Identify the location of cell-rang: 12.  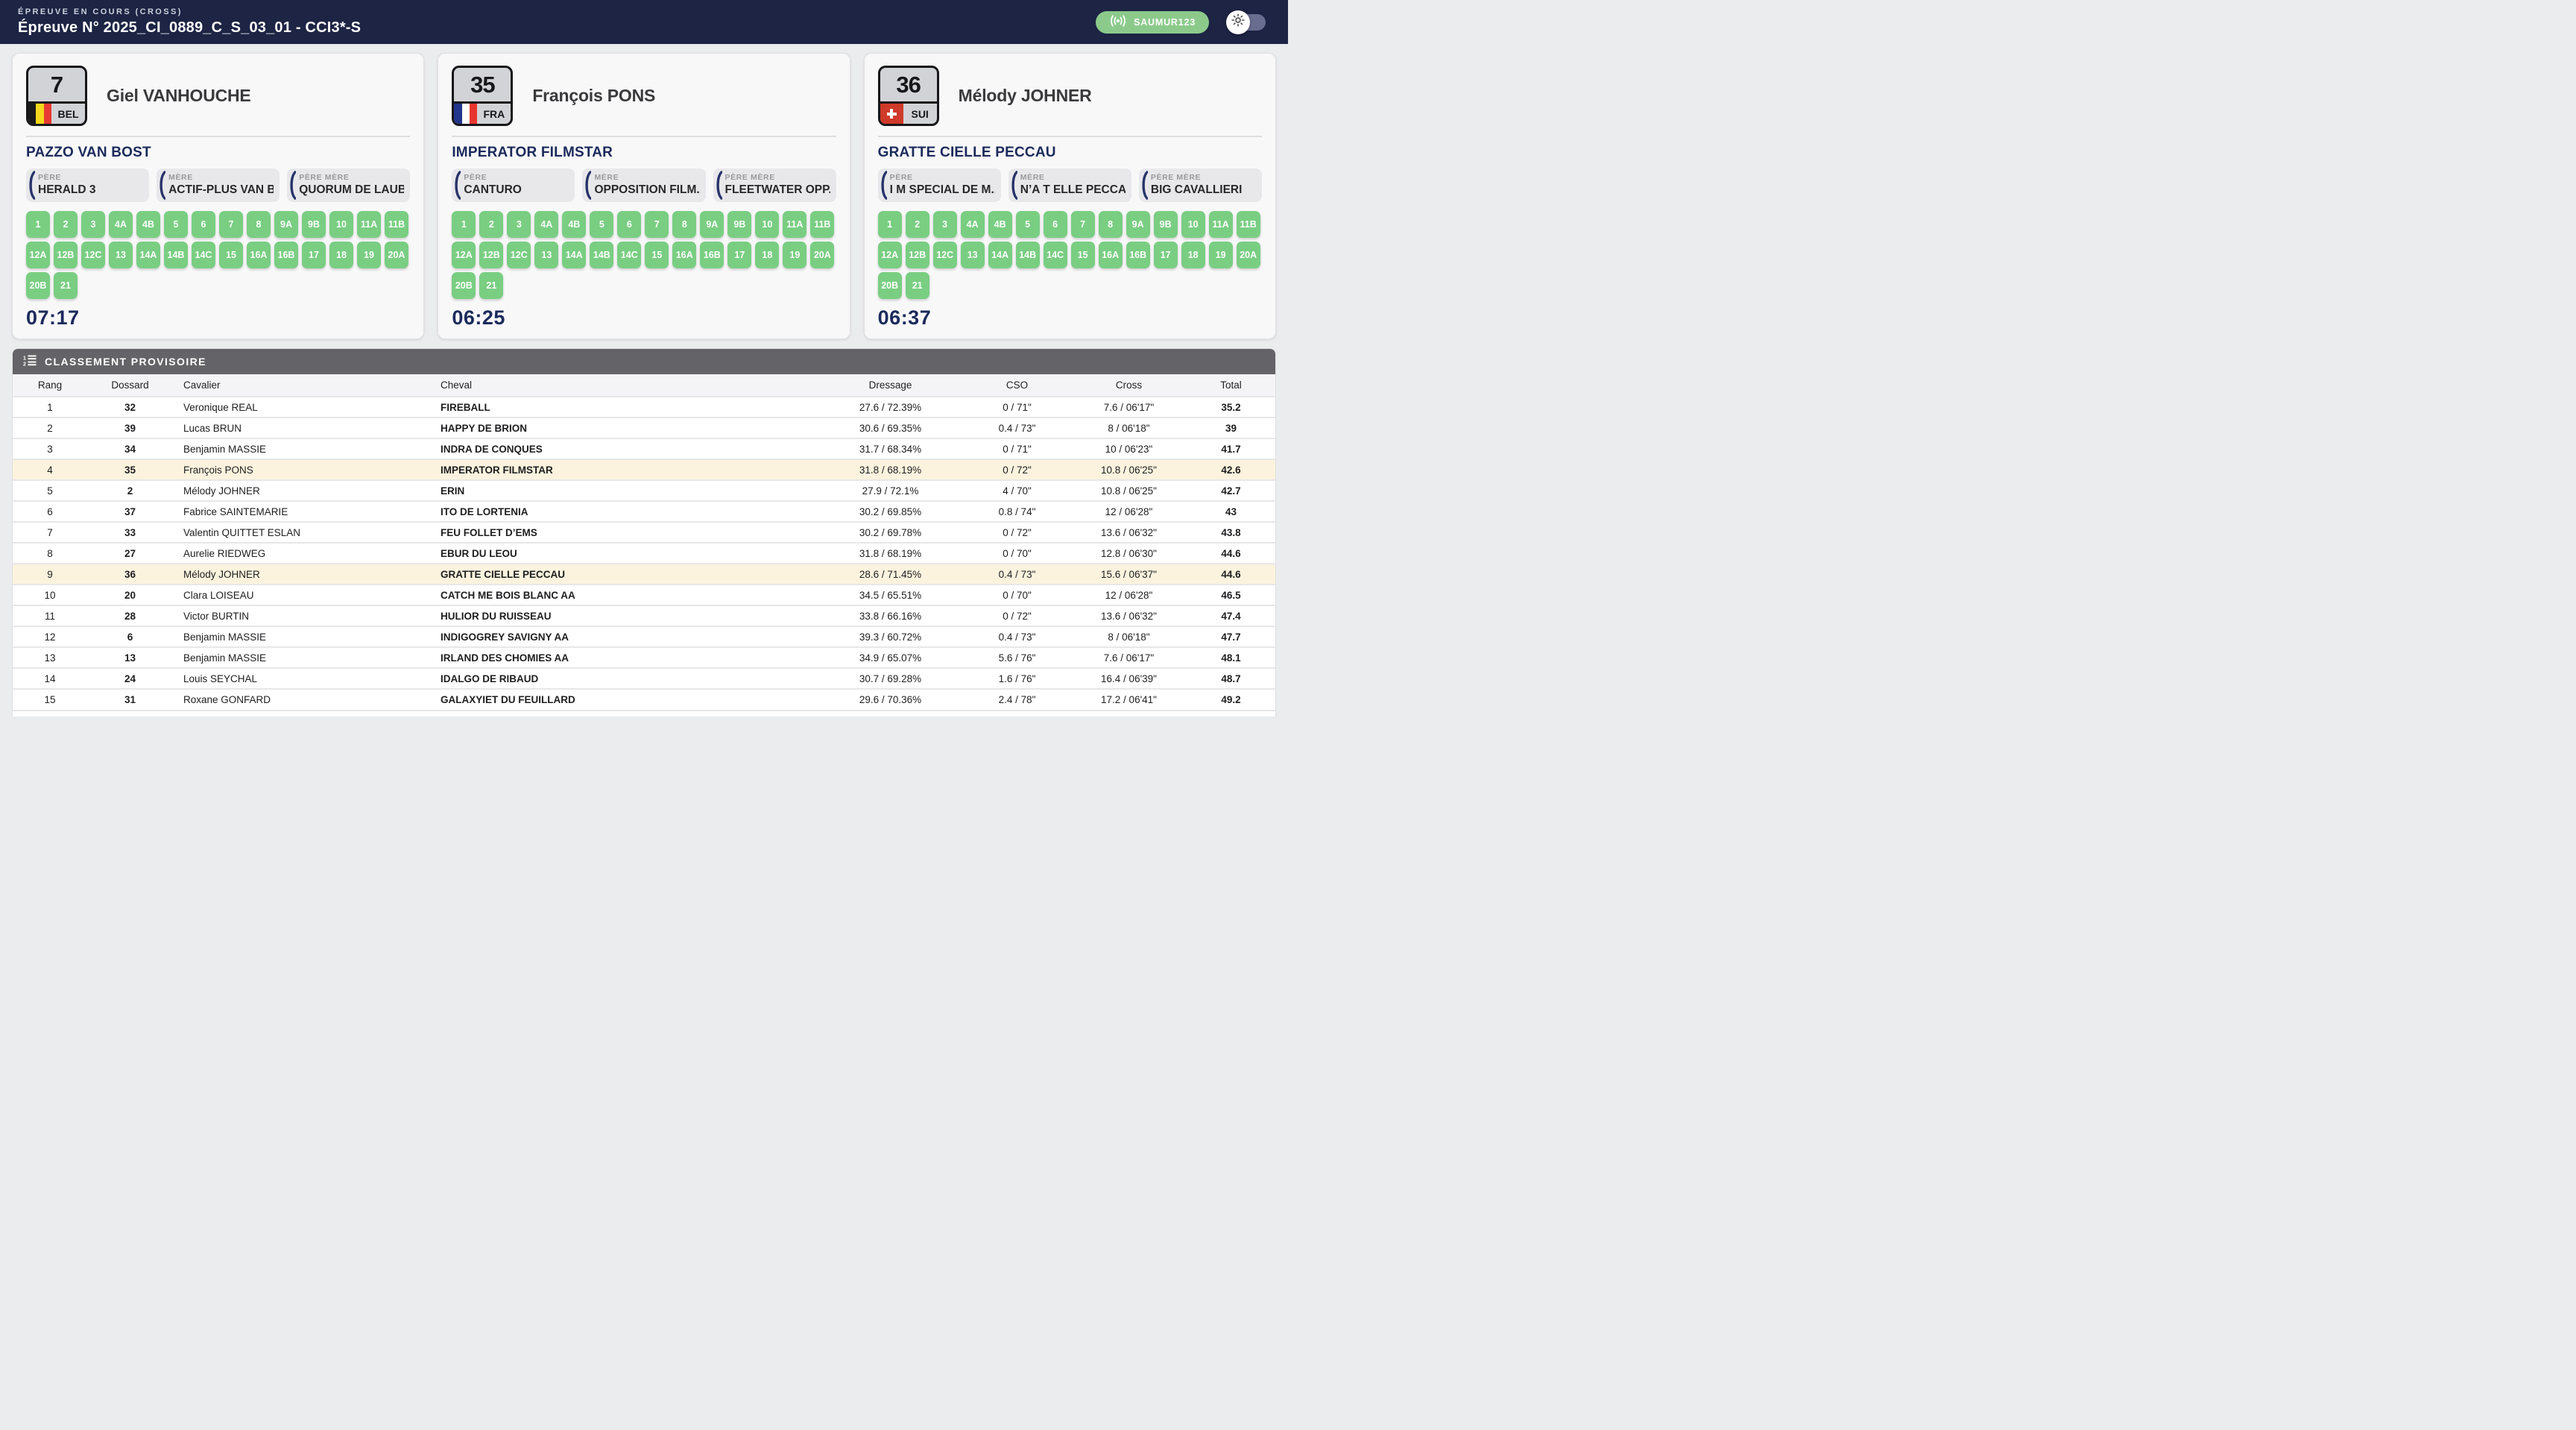
(50, 636).